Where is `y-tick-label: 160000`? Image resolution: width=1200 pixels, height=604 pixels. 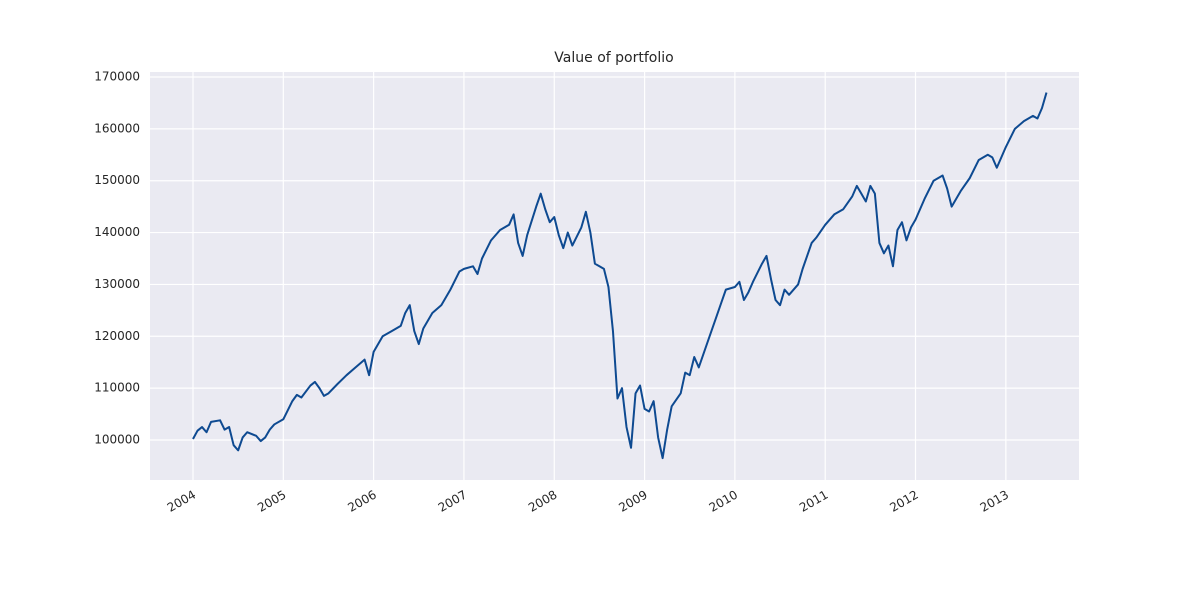 y-tick-label: 160000 is located at coordinates (117, 128).